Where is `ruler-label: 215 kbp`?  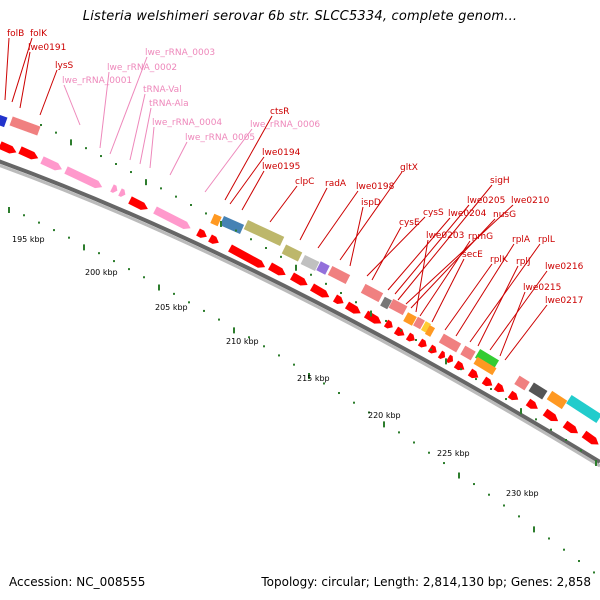 ruler-label: 215 kbp is located at coordinates (313, 378).